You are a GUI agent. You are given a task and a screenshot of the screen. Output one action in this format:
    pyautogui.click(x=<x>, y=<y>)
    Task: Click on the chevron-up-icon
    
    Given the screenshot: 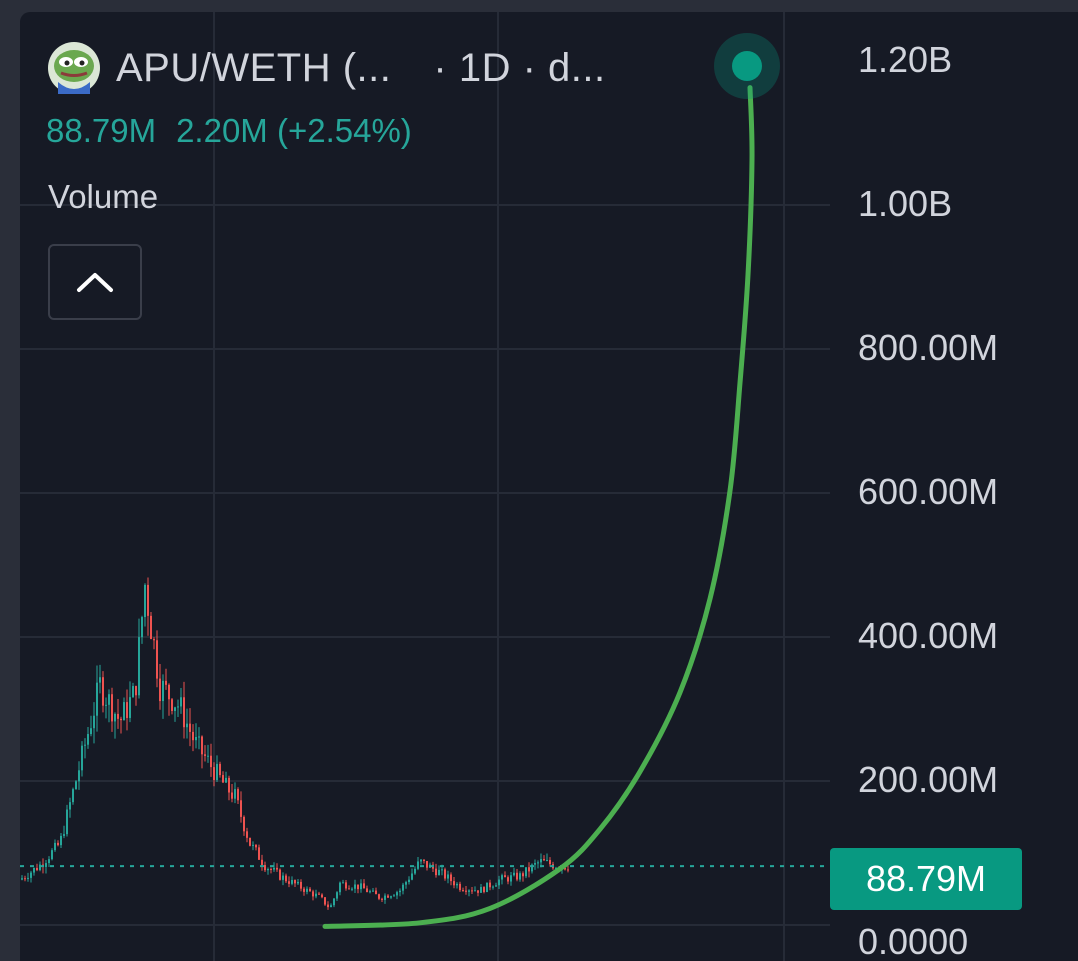 What is the action you would take?
    pyautogui.click(x=95, y=282)
    